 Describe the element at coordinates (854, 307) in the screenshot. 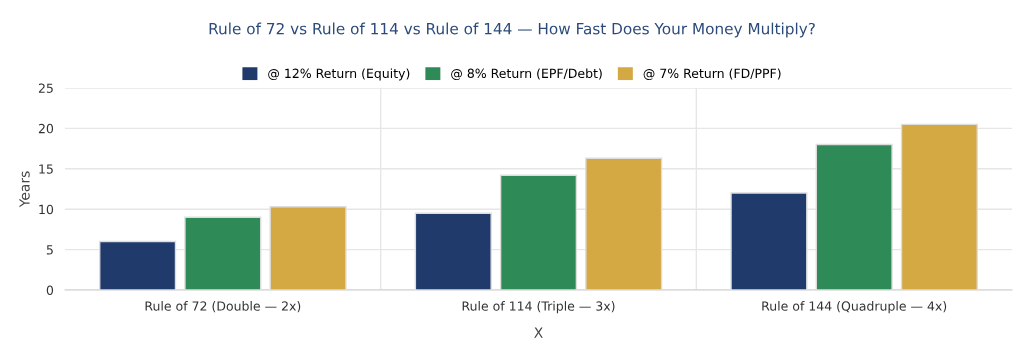

I see `x-tick-label: Rule of 144 (Quadruple — 4x)` at that location.